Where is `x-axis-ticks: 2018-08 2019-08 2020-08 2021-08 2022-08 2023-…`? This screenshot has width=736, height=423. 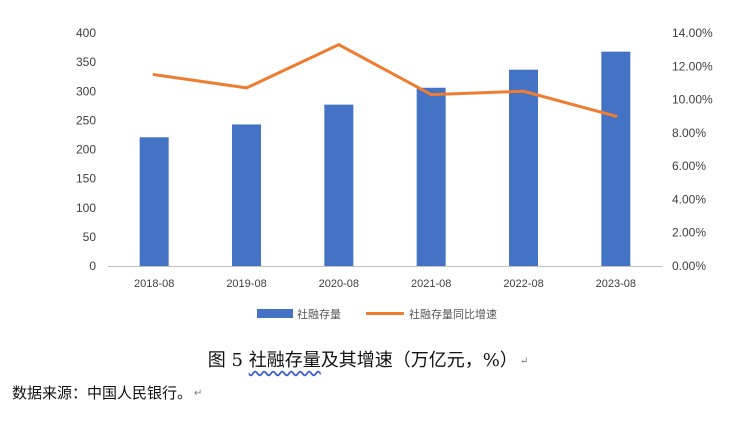 x-axis-ticks: 2018-08 2019-08 2020-08 2021-08 2022-08 2023-… is located at coordinates (385, 284).